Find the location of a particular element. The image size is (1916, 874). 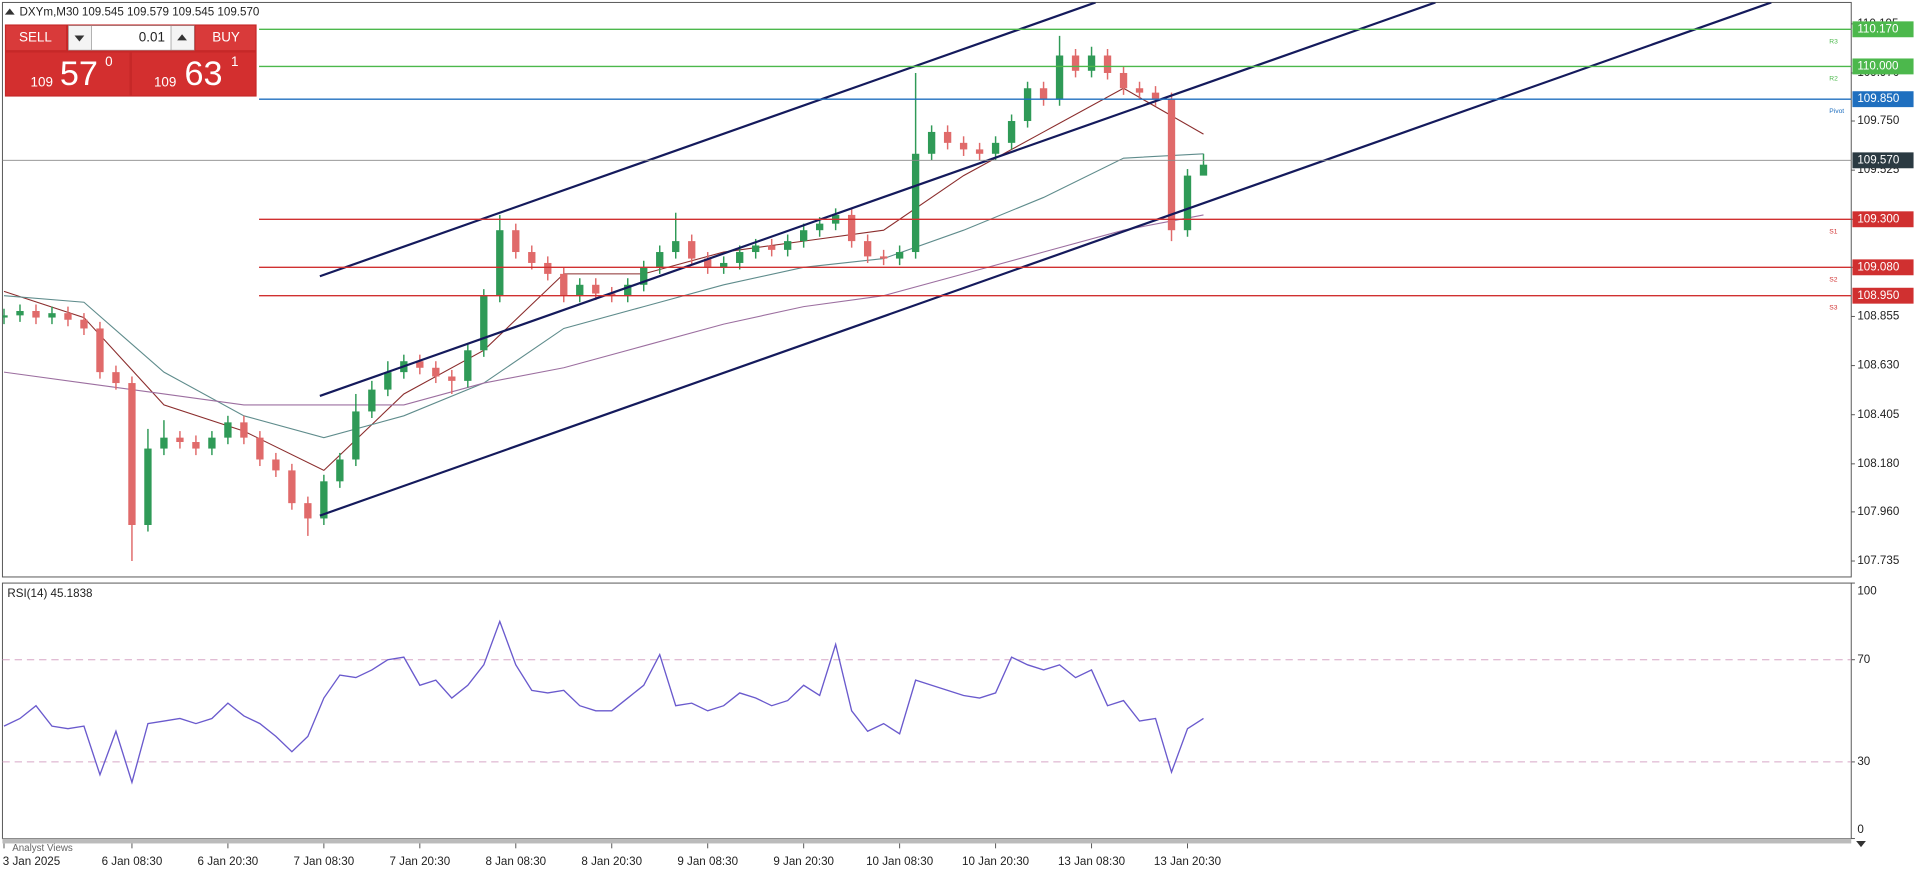

x-tick-label: 13 Jan 08:30 is located at coordinates (1091, 861).